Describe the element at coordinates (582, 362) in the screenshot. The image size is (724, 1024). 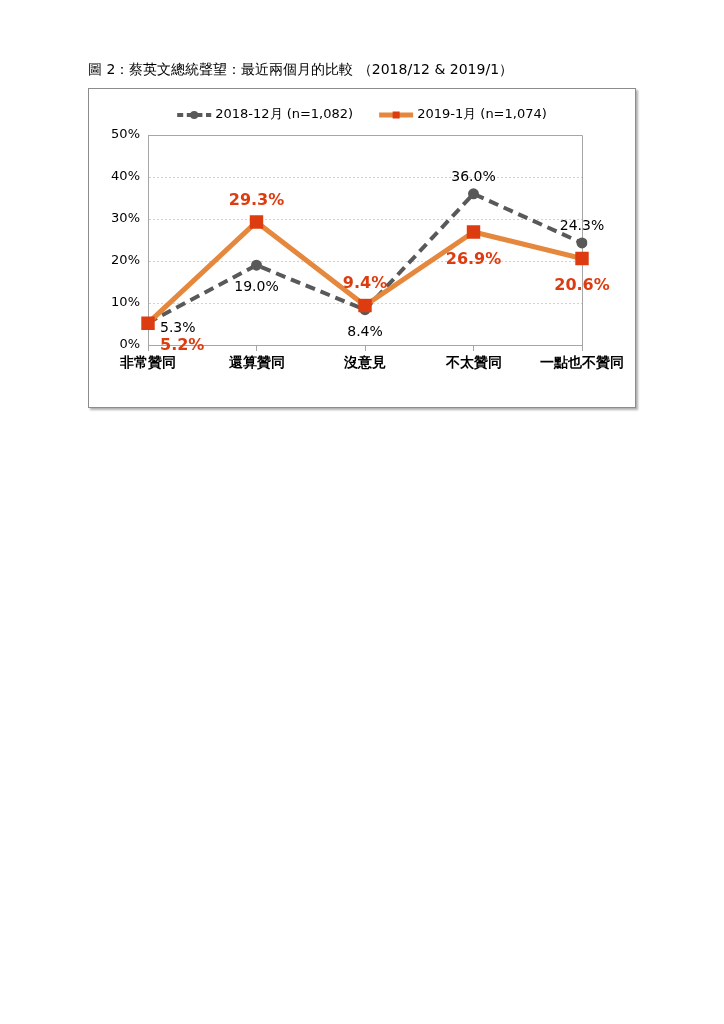
I see `x-tick-label: 一點也不贊同` at that location.